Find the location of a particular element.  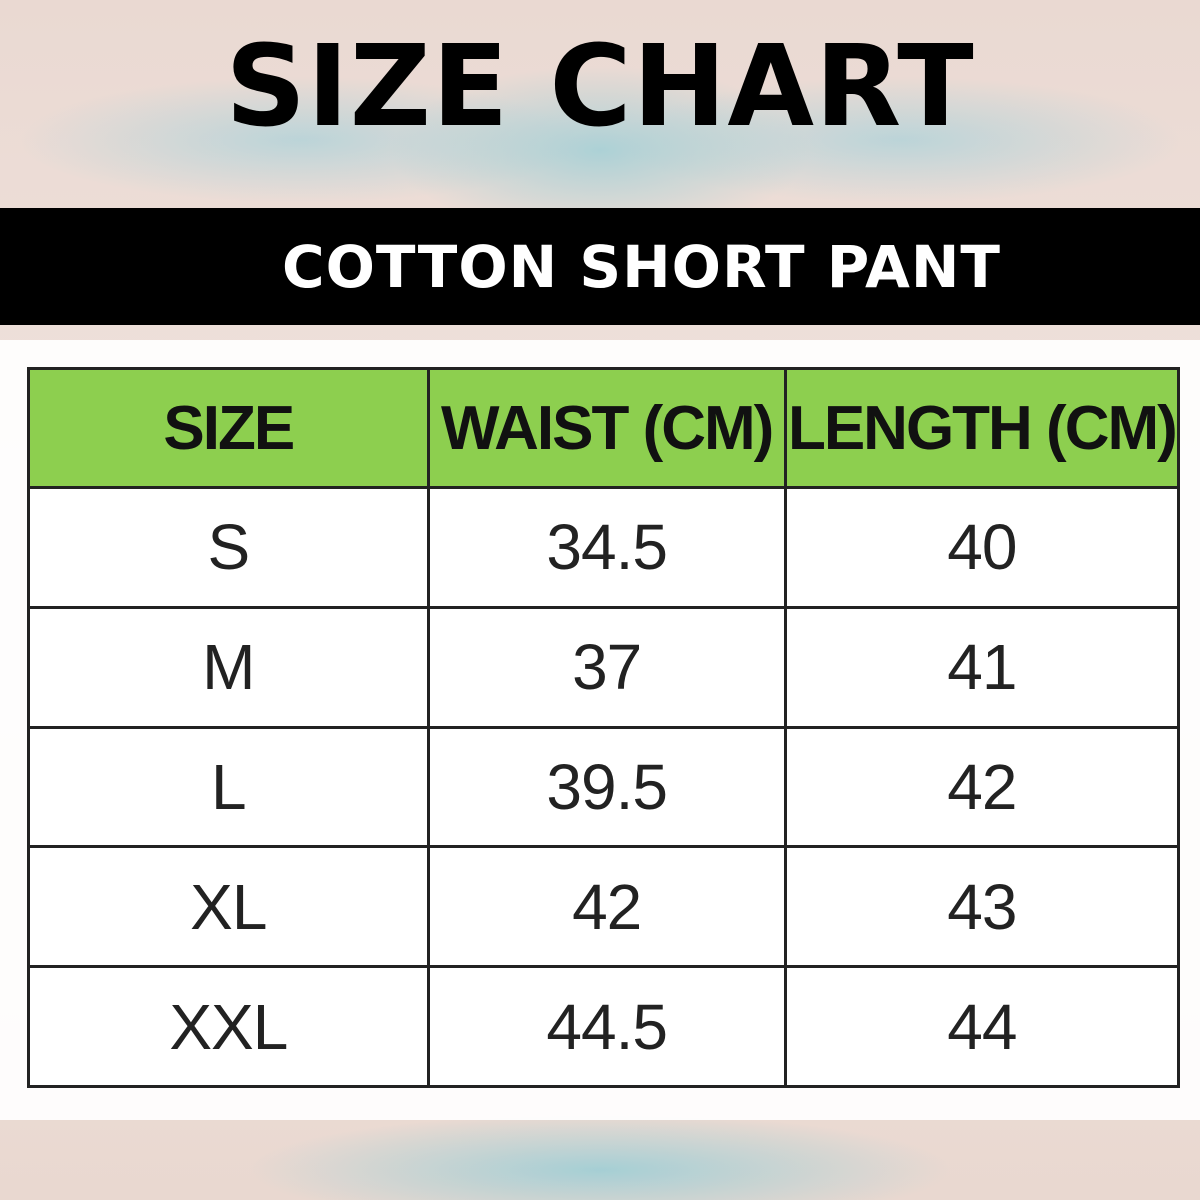

header-row: SIZE WAIST (CM) LENGTH (CM) is located at coordinates (604, 428).